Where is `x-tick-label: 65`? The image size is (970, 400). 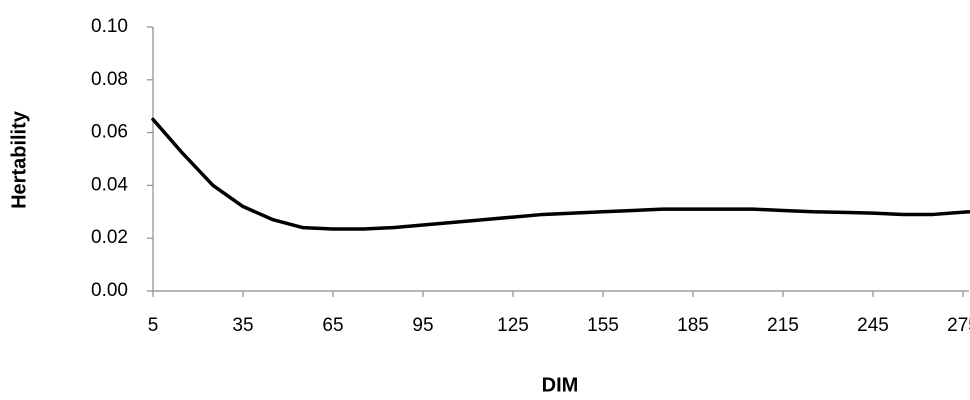 x-tick-label: 65 is located at coordinates (332, 325).